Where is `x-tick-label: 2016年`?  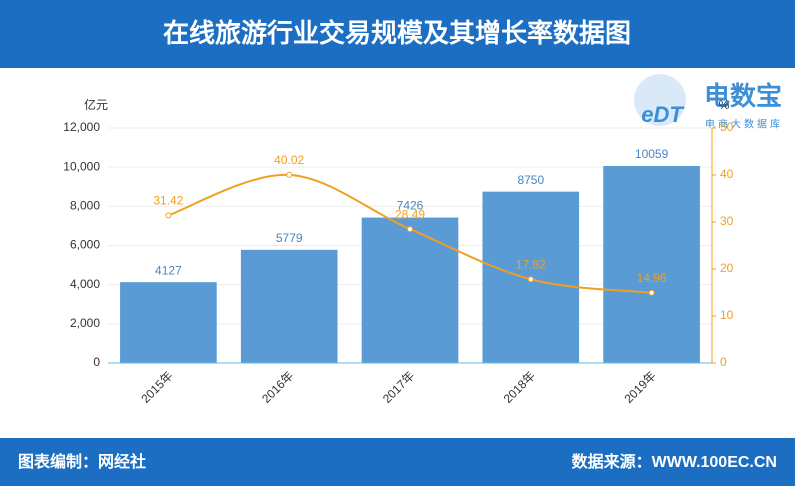
x-tick-label: 2016年 is located at coordinates (277, 387).